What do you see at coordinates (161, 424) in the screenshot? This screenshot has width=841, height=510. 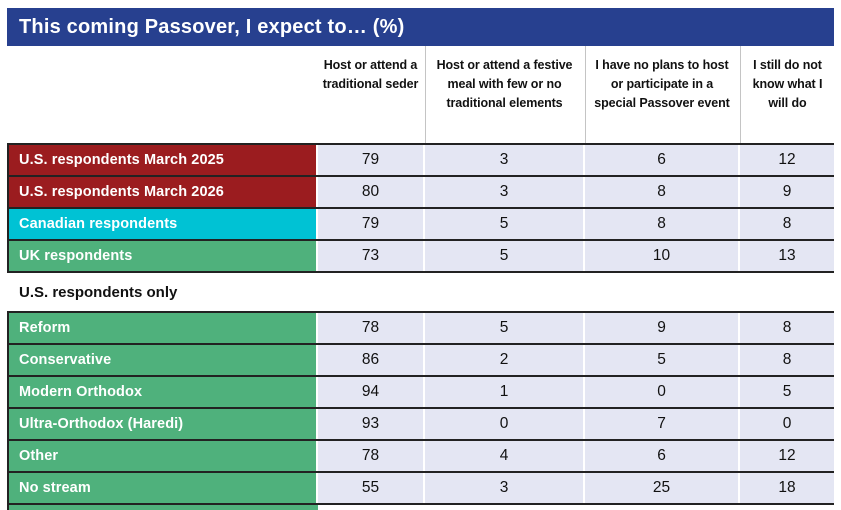 I see `row-label: Ultra-Orthodox (Haredi)` at bounding box center [161, 424].